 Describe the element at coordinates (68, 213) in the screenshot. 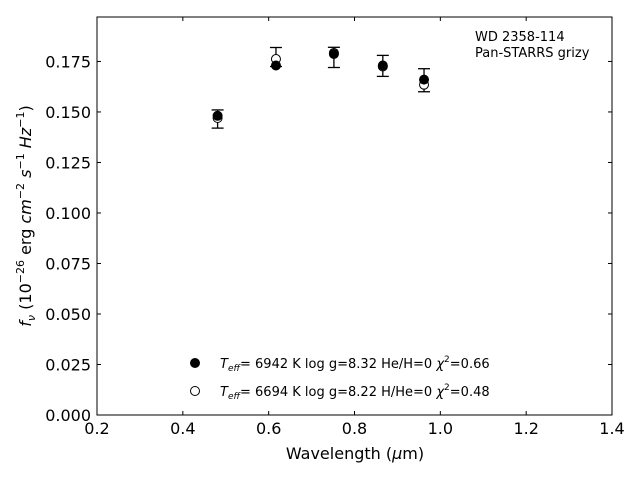

I see `y-tick-label: 0.100` at that location.